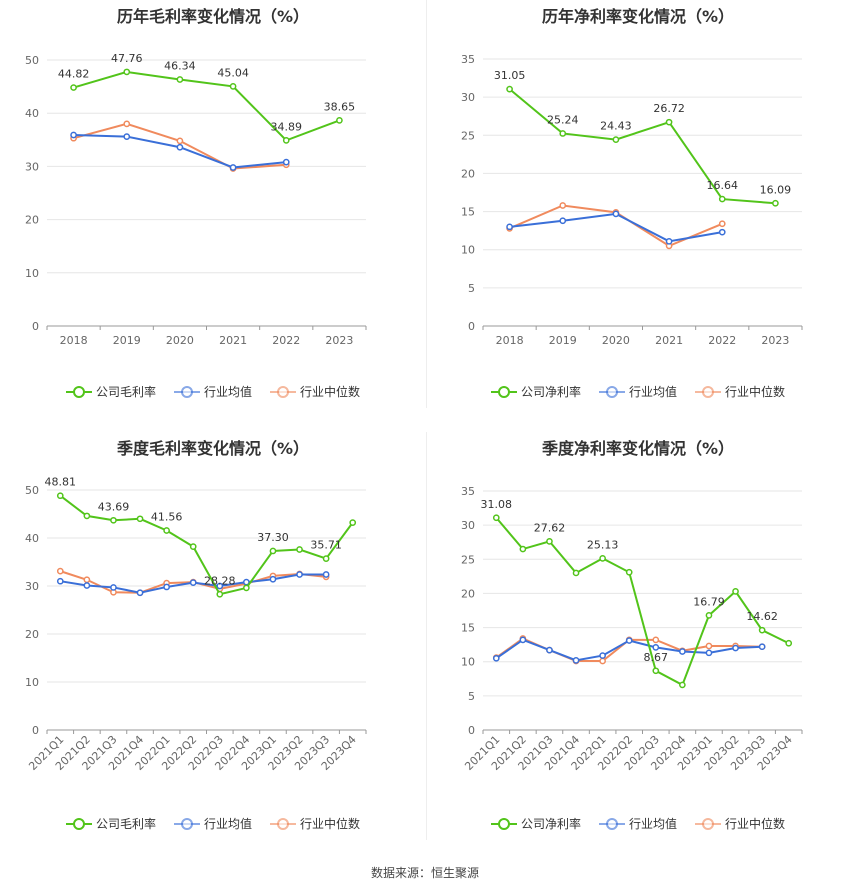 This screenshot has width=850, height=891. Describe the element at coordinates (426, 204) in the screenshot. I see `vertical-divider` at that location.